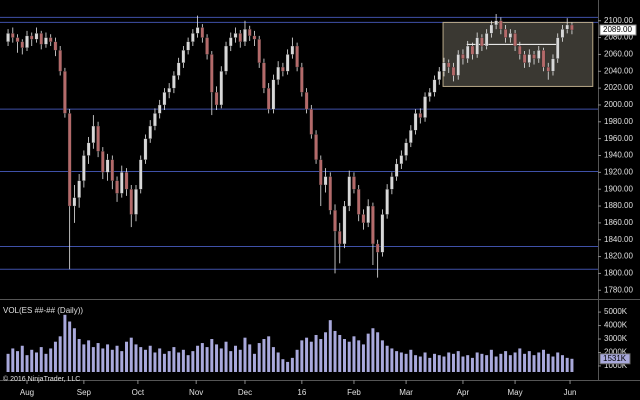 This screenshot has width=640, height=400. What do you see at coordinates (463, 392) in the screenshot?
I see `x-tick-label: Apr` at bounding box center [463, 392].